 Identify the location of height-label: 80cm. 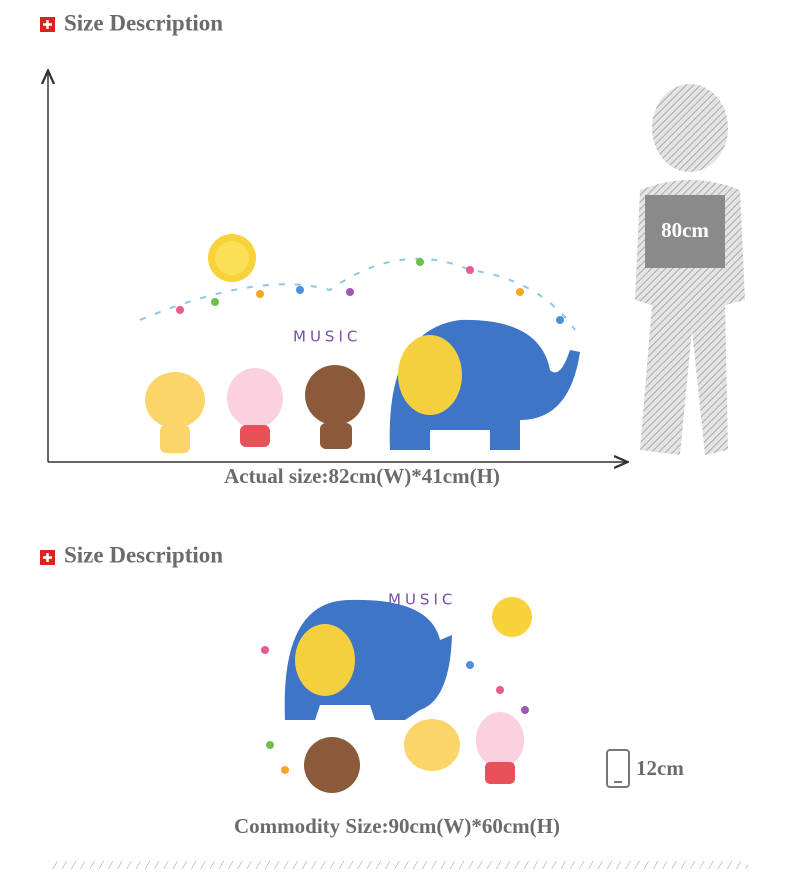
(685, 230).